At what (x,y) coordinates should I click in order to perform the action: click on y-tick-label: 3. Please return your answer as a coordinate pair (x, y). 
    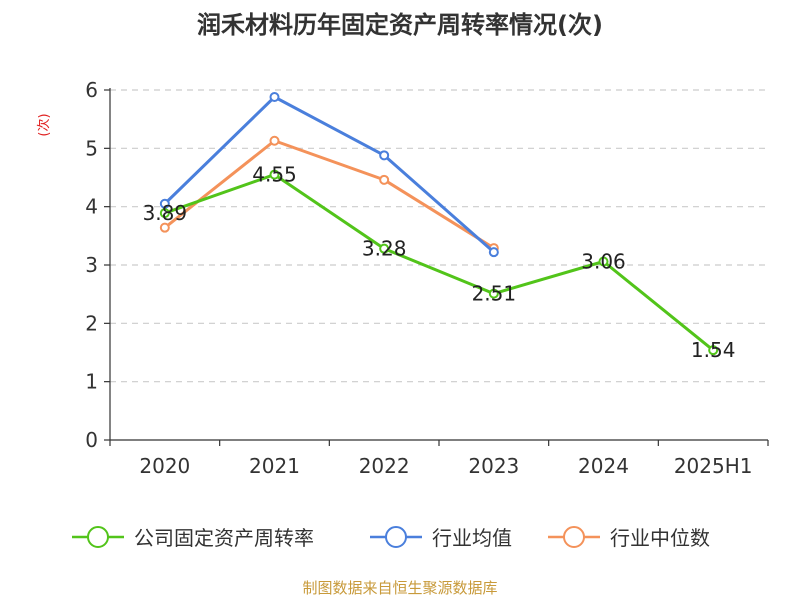
    Looking at the image, I should click on (91, 265).